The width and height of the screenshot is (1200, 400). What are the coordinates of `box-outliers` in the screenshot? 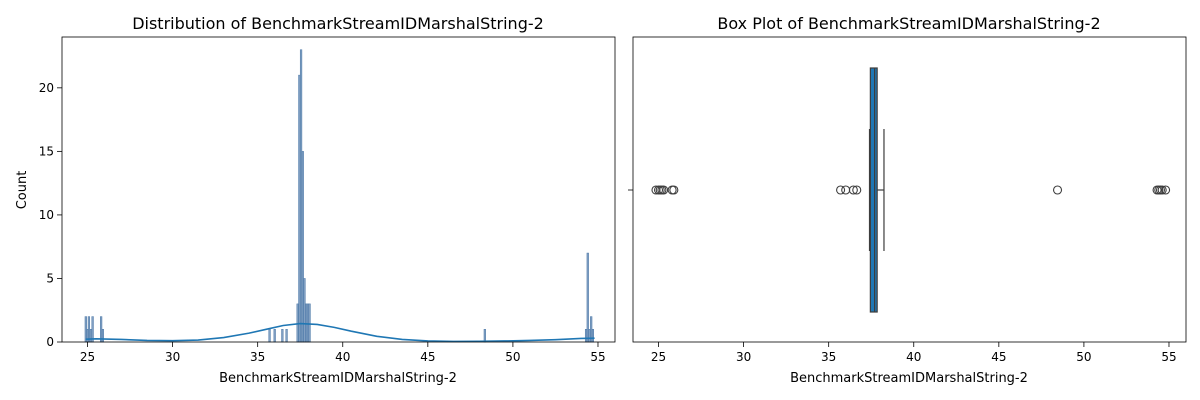 It's located at (911, 190).